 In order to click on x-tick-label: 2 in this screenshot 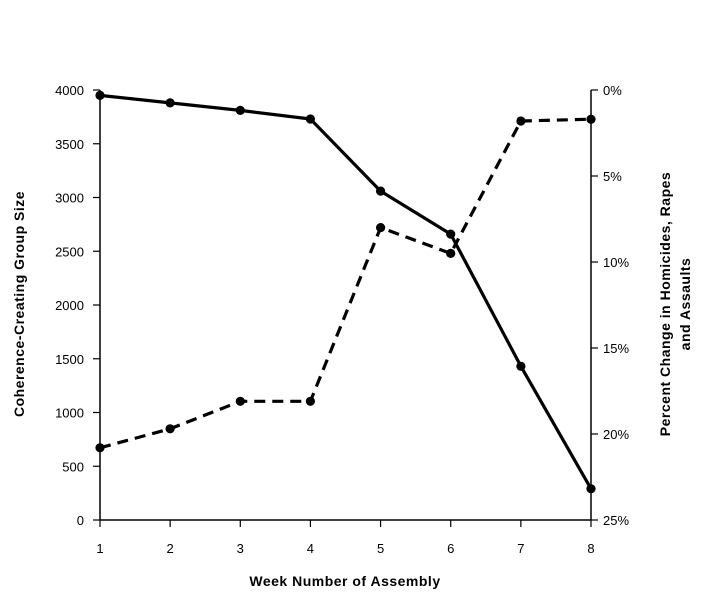, I will do `click(170, 548)`.